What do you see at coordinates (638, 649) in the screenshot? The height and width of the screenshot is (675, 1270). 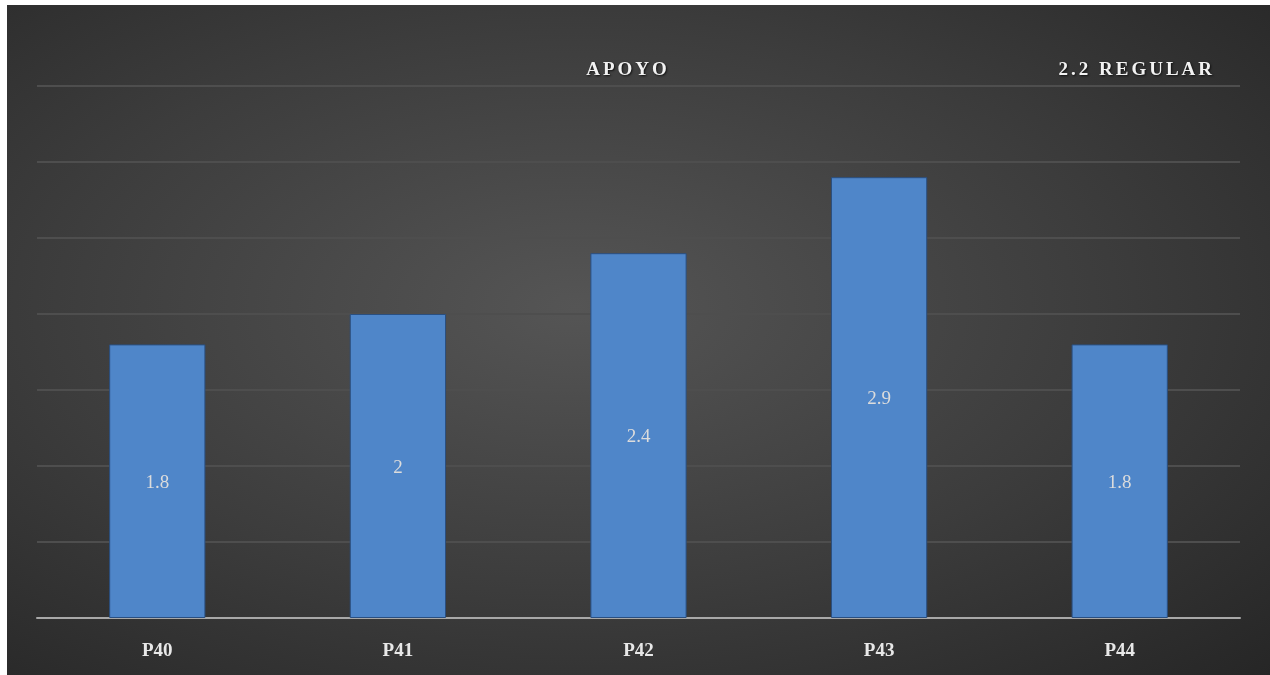 I see `x-tick-label: P42` at bounding box center [638, 649].